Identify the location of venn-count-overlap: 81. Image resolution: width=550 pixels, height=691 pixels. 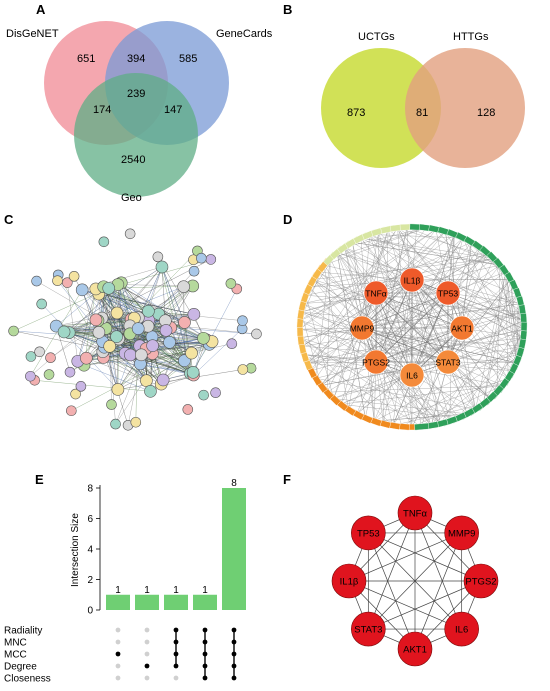
(422, 113).